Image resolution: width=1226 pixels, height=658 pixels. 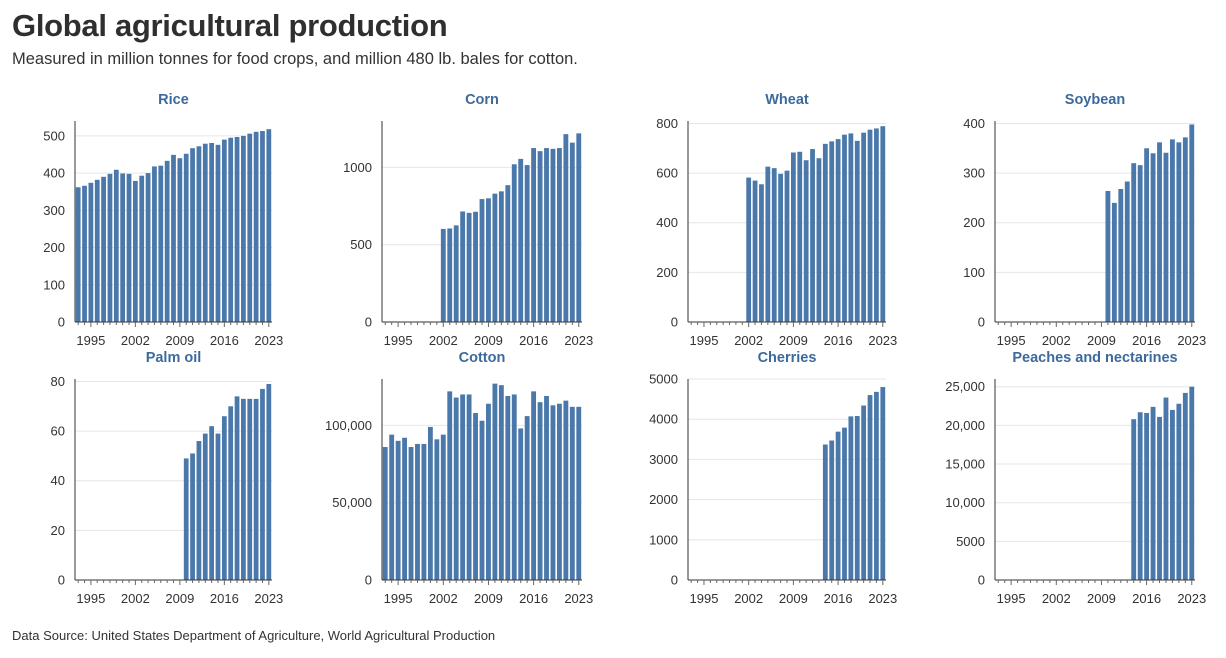 What do you see at coordinates (173, 100) in the screenshot?
I see `chart-title: Rice` at bounding box center [173, 100].